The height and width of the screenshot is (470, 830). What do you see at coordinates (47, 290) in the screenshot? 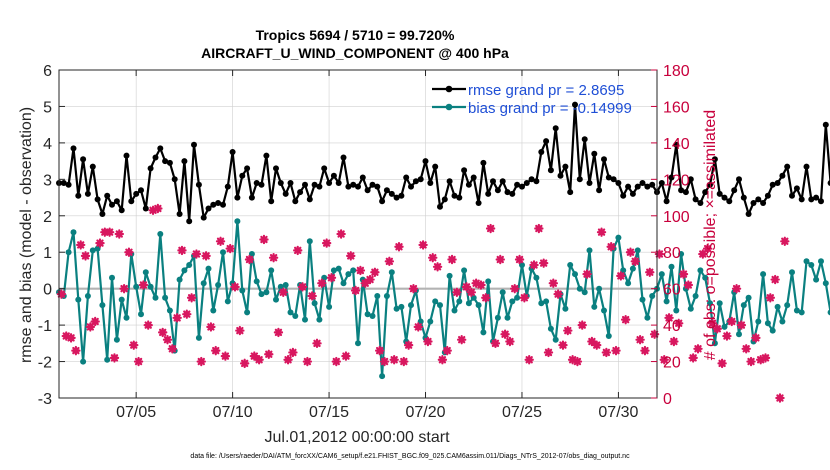
I see `y-tick-label: 0` at bounding box center [47, 290].